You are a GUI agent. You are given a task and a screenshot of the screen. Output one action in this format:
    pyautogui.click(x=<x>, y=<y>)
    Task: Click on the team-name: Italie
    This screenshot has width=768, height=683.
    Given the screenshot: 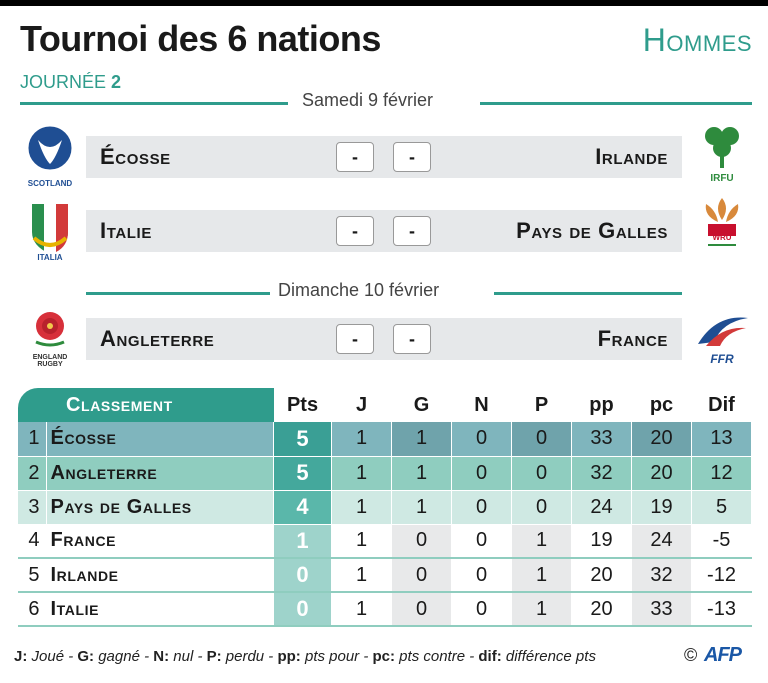 What is the action you would take?
    pyautogui.click(x=160, y=609)
    